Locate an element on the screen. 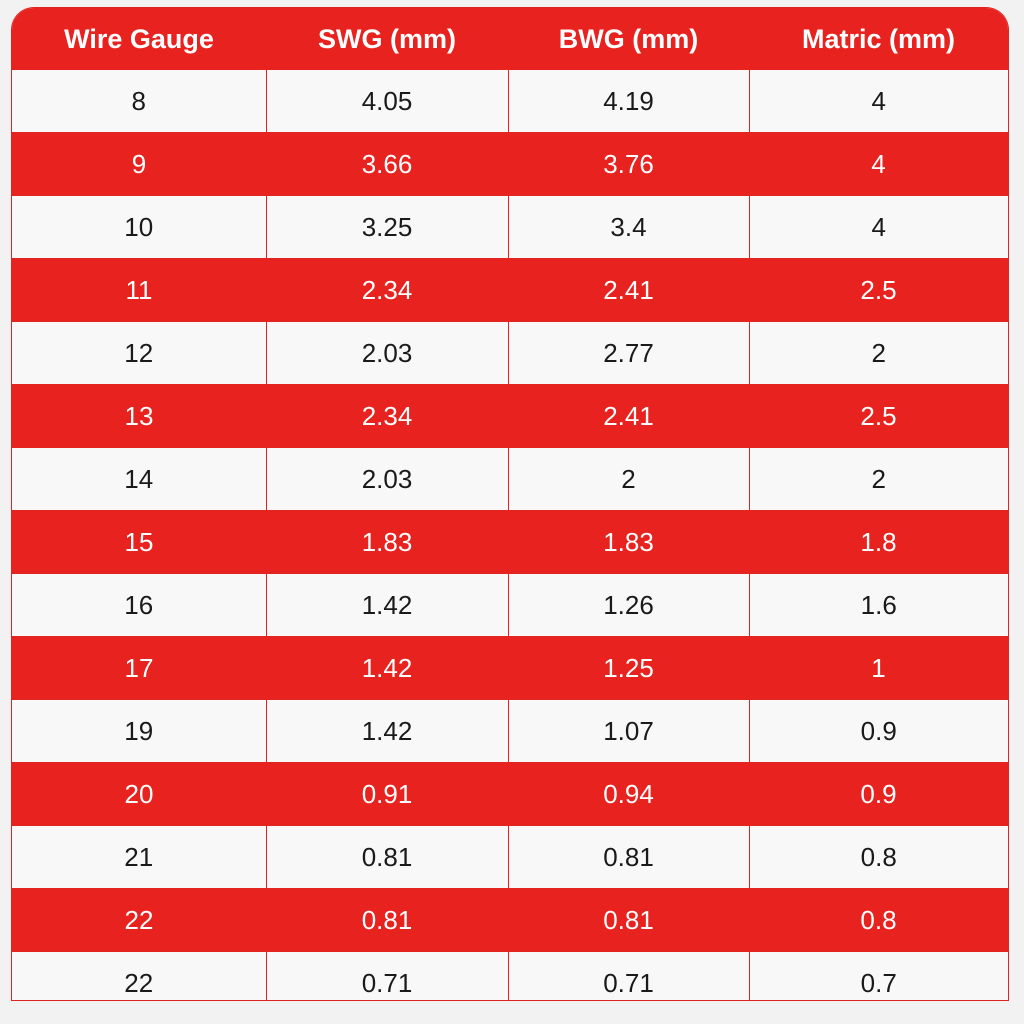 The height and width of the screenshot is (1024, 1024). cell-metric: 1.6 is located at coordinates (878, 605).